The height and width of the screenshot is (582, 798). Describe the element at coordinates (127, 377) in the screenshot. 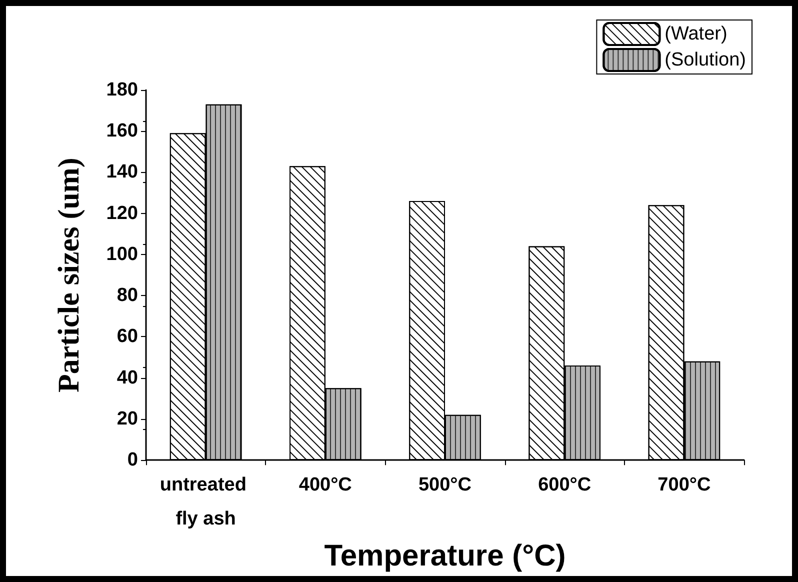

I see `y-tick-label: 40` at that location.